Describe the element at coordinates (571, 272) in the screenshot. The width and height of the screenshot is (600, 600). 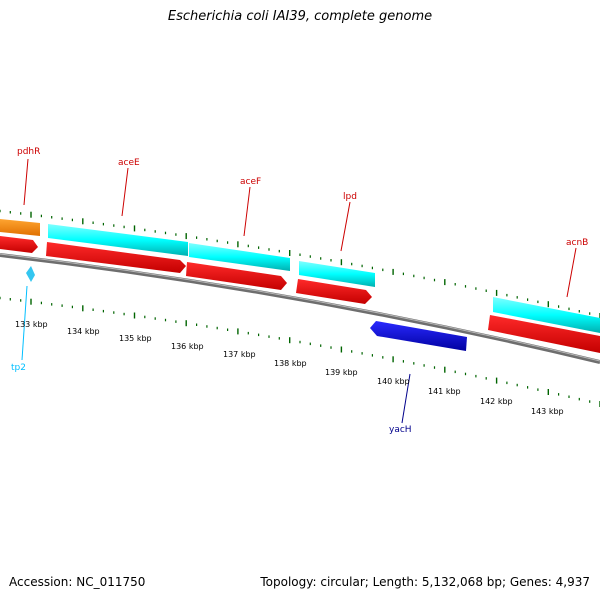
I see `leader-acnB` at that location.